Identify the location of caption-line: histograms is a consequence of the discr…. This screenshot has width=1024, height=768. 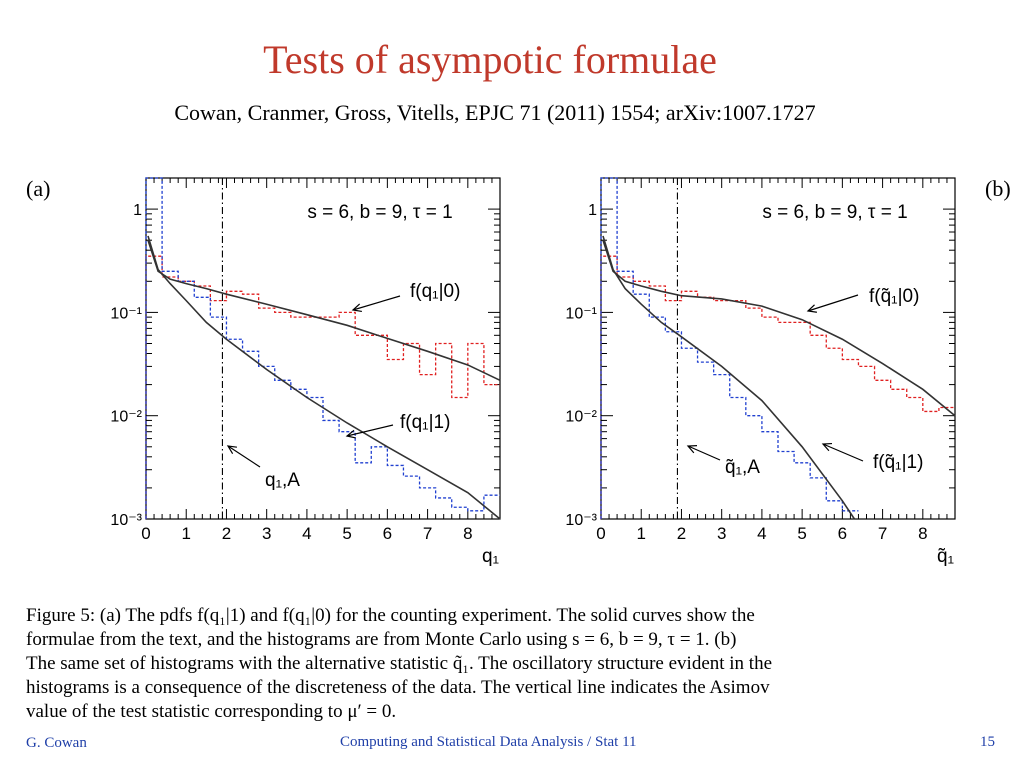
(398, 687).